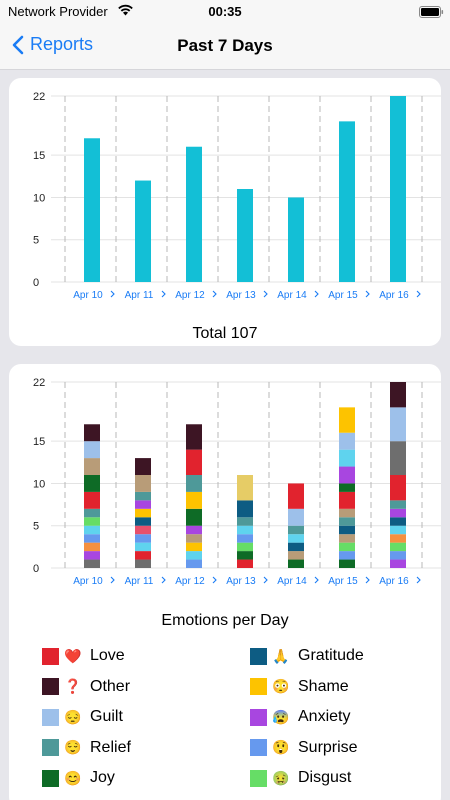 This screenshot has width=450, height=800. Describe the element at coordinates (281, 655) in the screenshot. I see `emotion-icon: 🙏` at that location.